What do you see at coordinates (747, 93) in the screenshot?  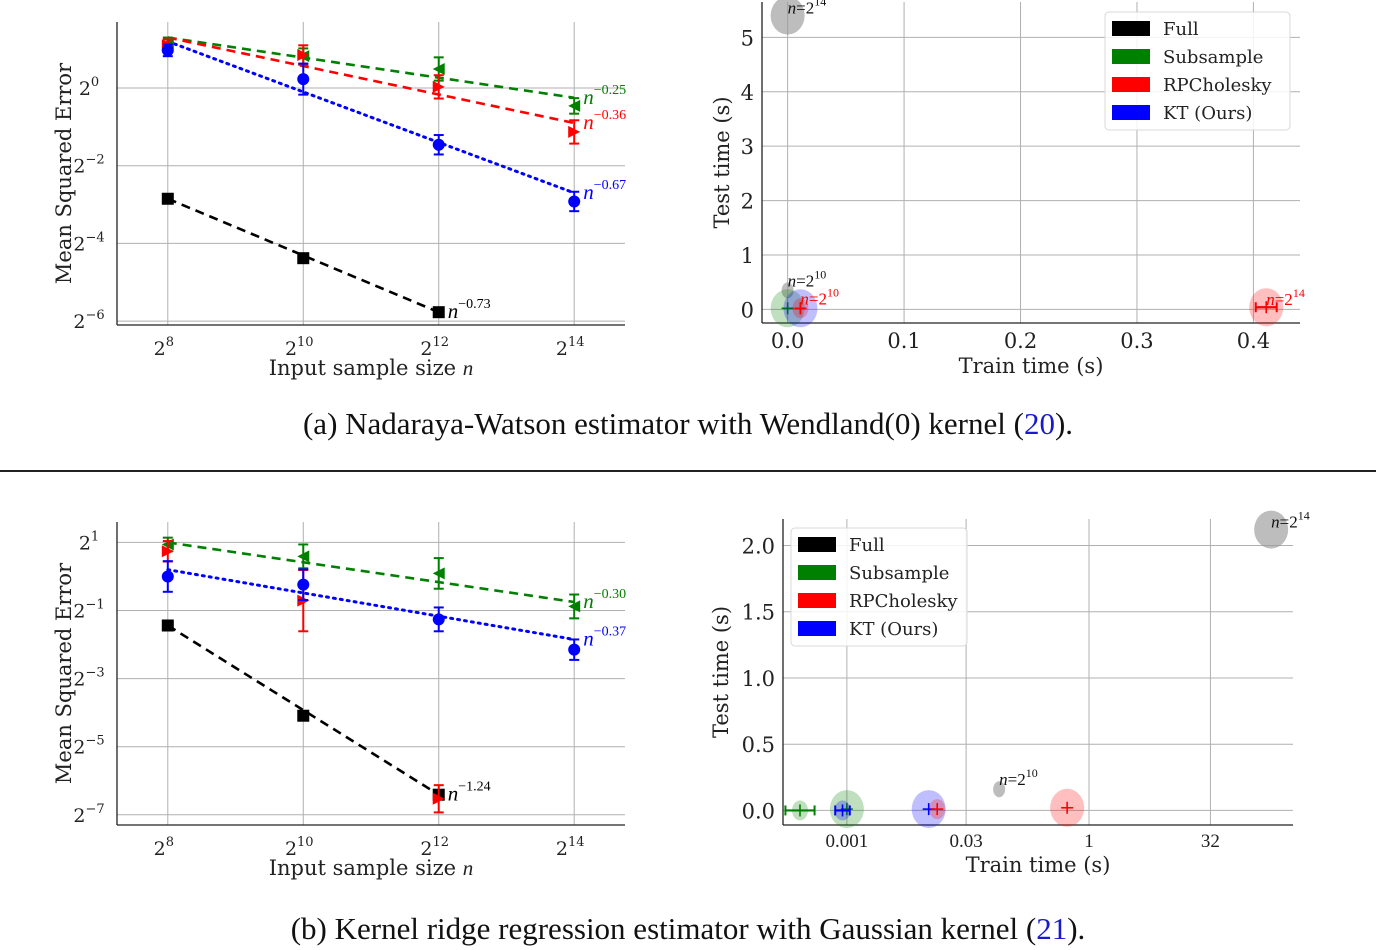 I see `y-tick-label: 4` at bounding box center [747, 93].